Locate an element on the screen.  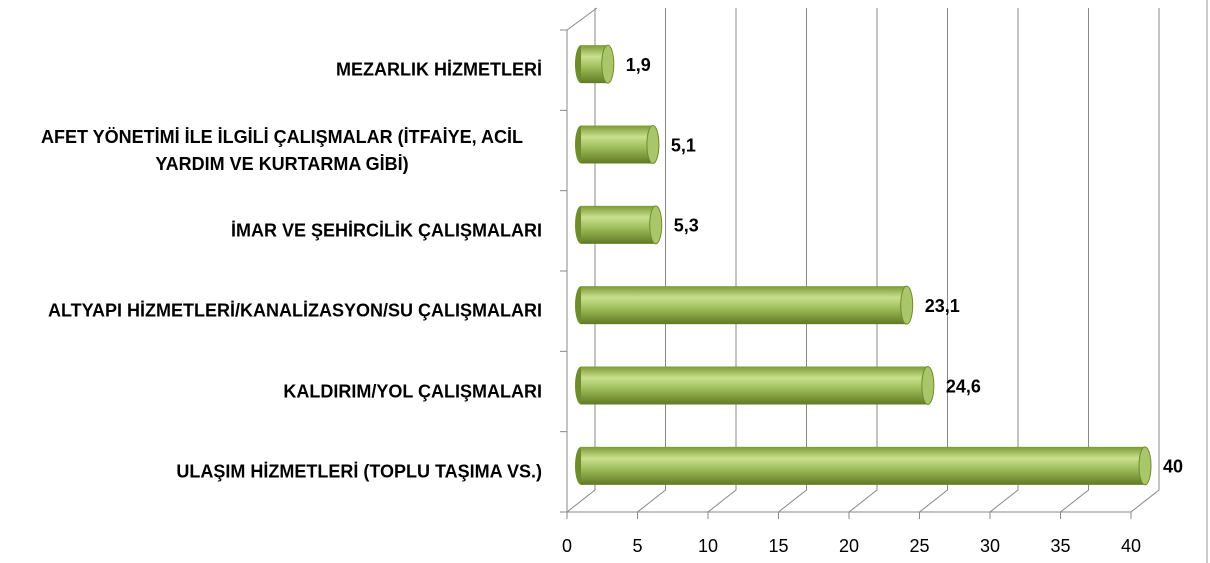
value-label: 5,1 is located at coordinates (683, 145).